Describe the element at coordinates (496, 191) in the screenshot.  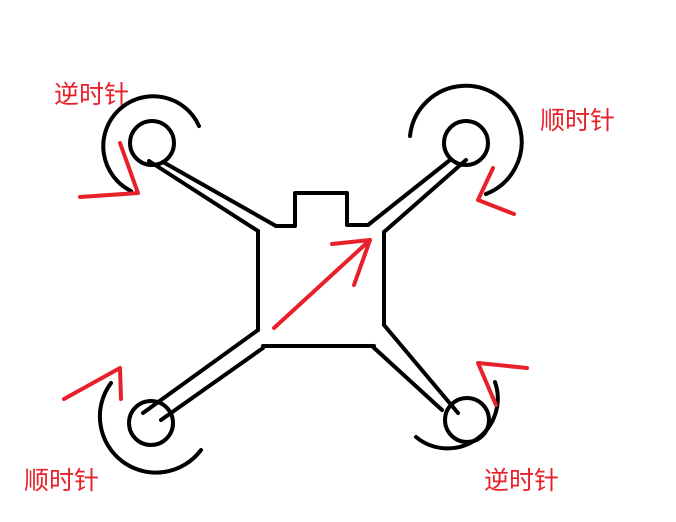
I see `rotation-arrow-top-right` at that location.